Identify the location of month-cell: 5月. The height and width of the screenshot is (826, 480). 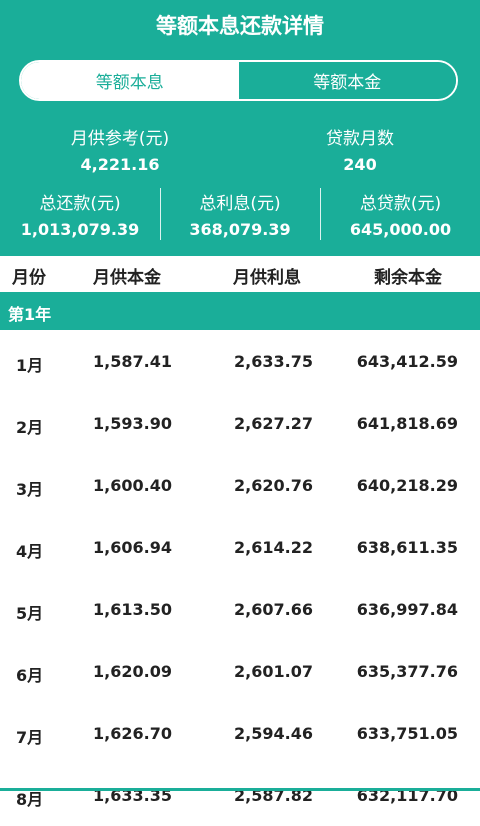
(30, 613).